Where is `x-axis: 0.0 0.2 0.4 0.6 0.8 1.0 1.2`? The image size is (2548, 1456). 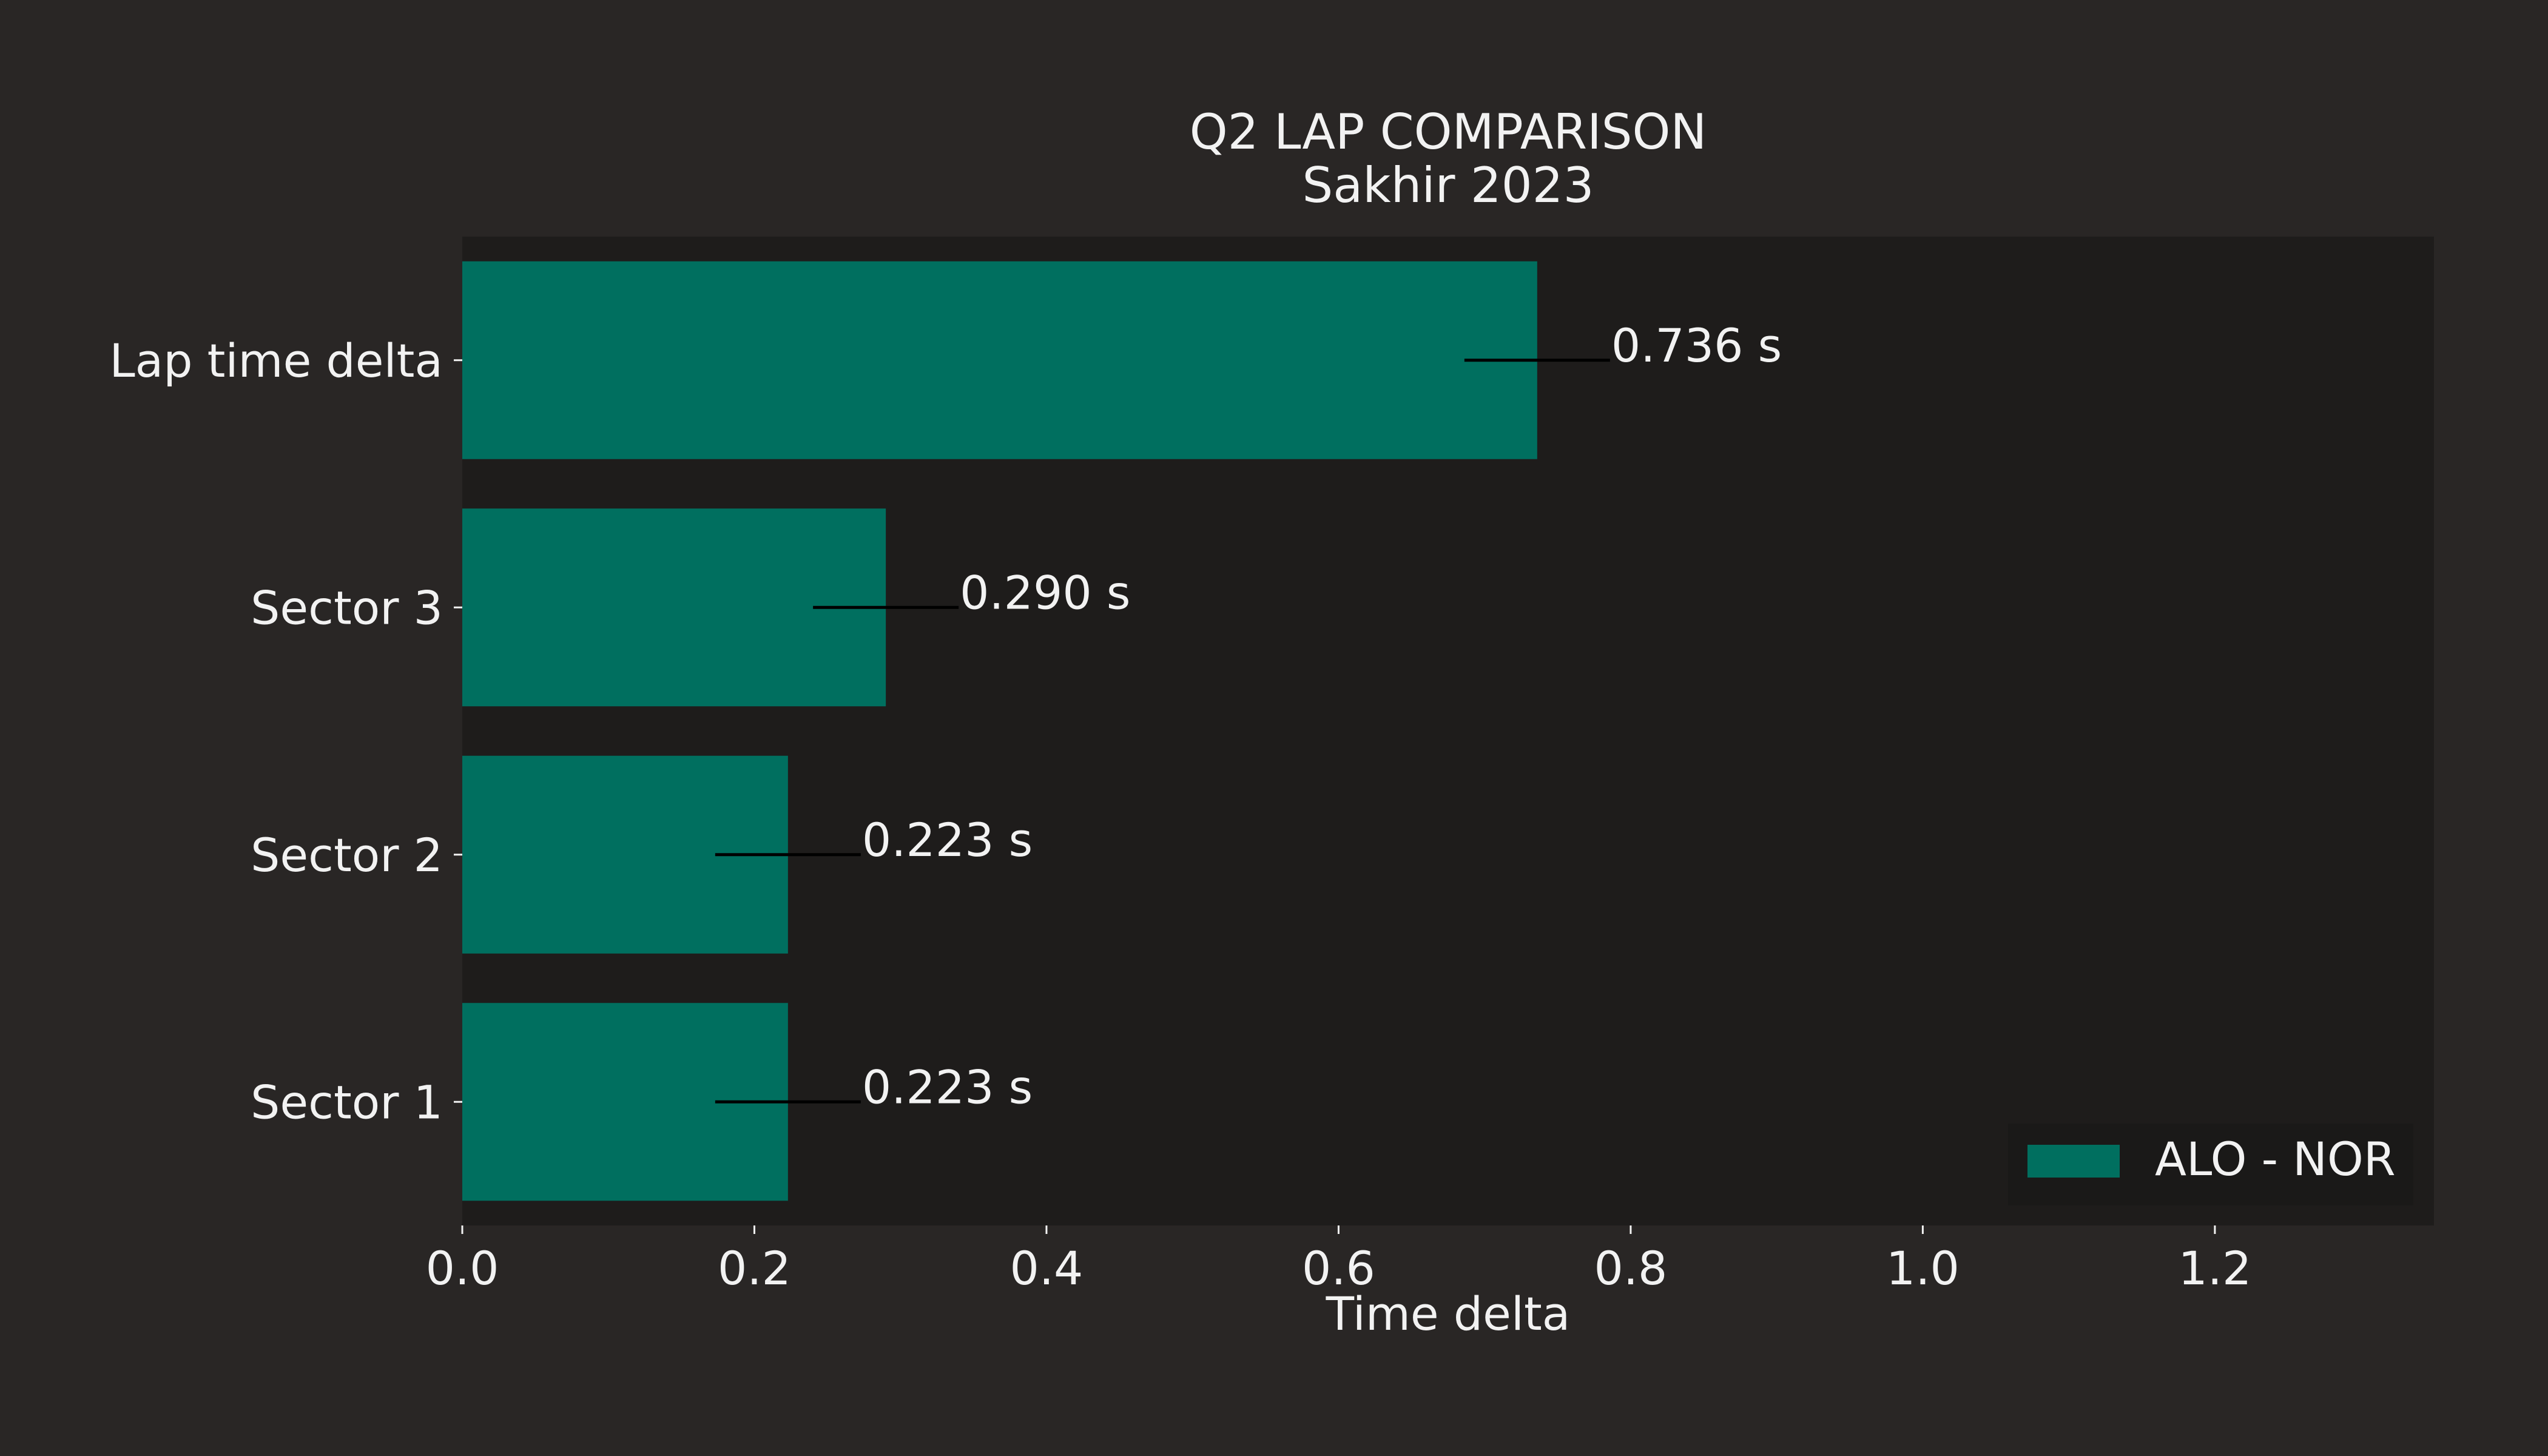
x-axis: 0.0 0.2 0.4 0.6 0.8 1.0 1.2 is located at coordinates (1338, 1260).